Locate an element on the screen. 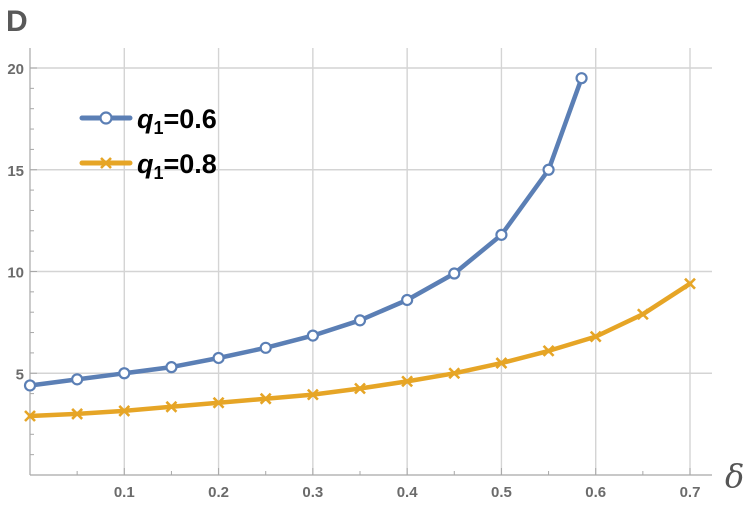 The height and width of the screenshot is (509, 747). x-axis-label: δ is located at coordinates (734, 476).